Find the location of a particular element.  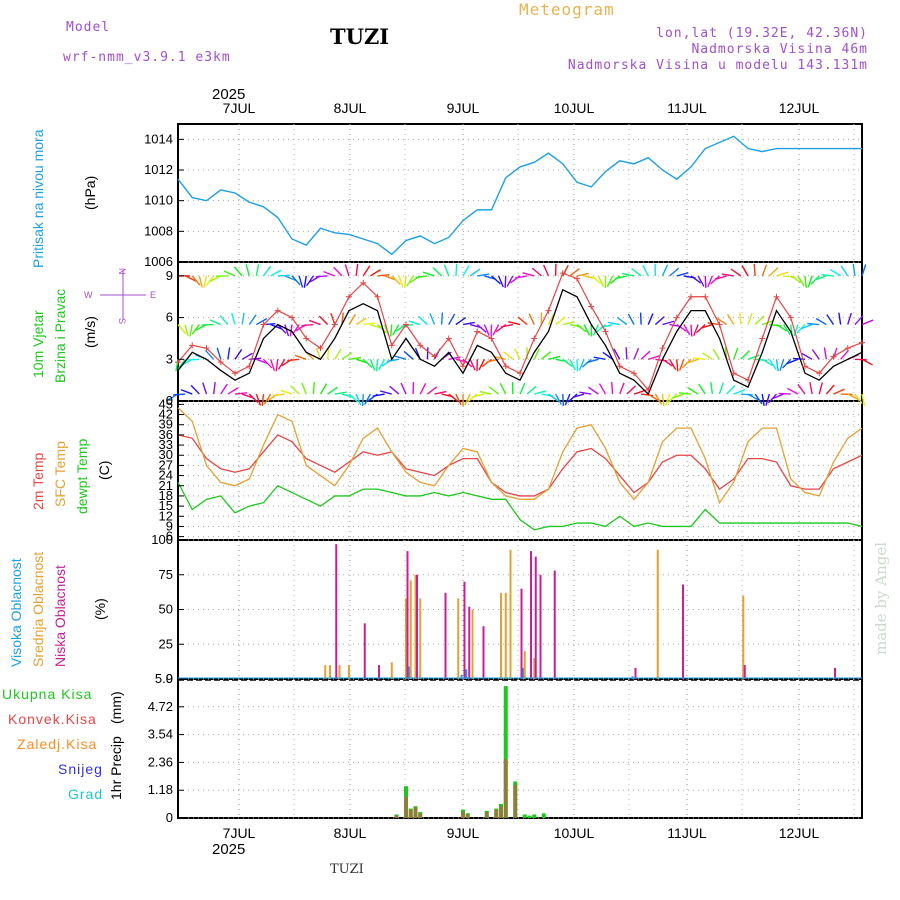

temp-tick: 33 is located at coordinates (166, 444).